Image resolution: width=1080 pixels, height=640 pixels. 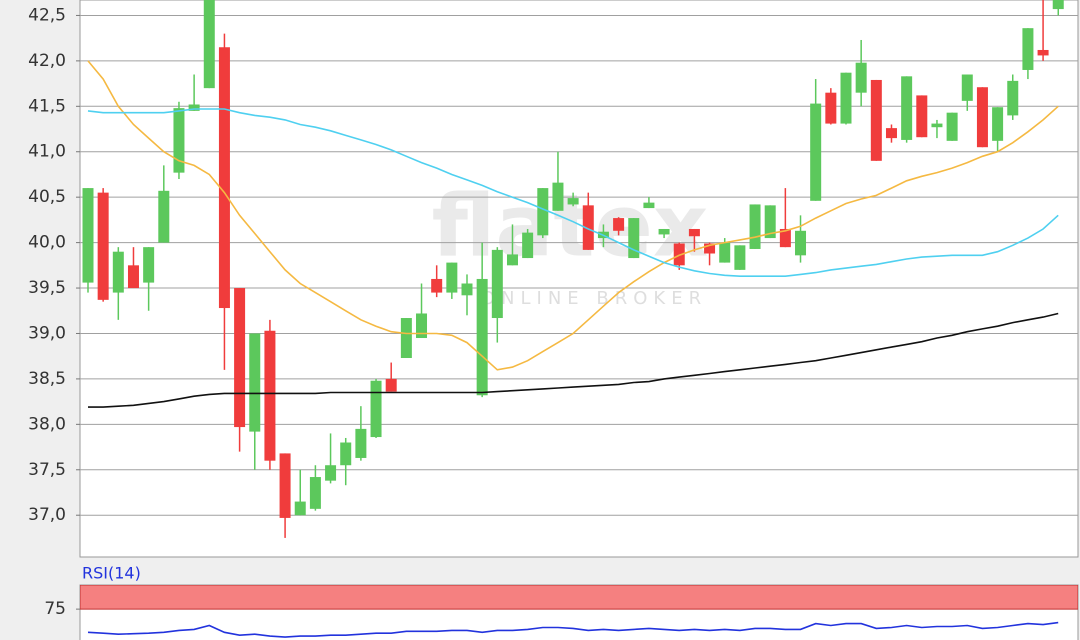 What do you see at coordinates (111, 573) in the screenshot?
I see `rsi-title: RSI(14)` at bounding box center [111, 573].